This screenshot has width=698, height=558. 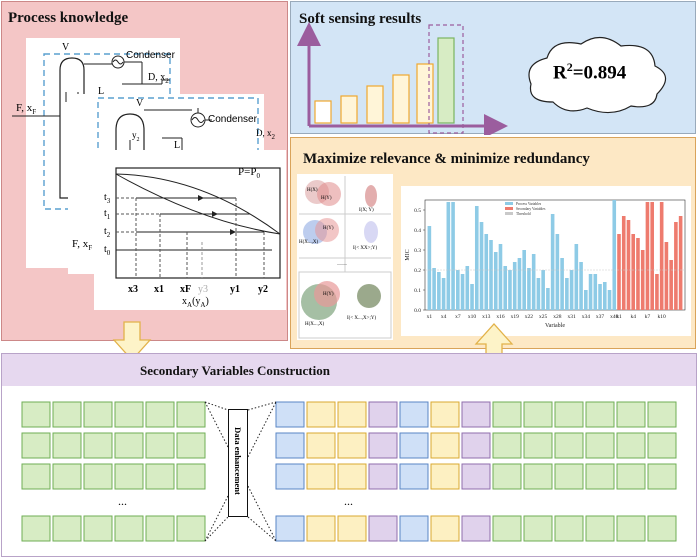 What do you see at coordinates (408, 254) in the screenshot?
I see `mic-ylabel: MIC` at bounding box center [408, 254].